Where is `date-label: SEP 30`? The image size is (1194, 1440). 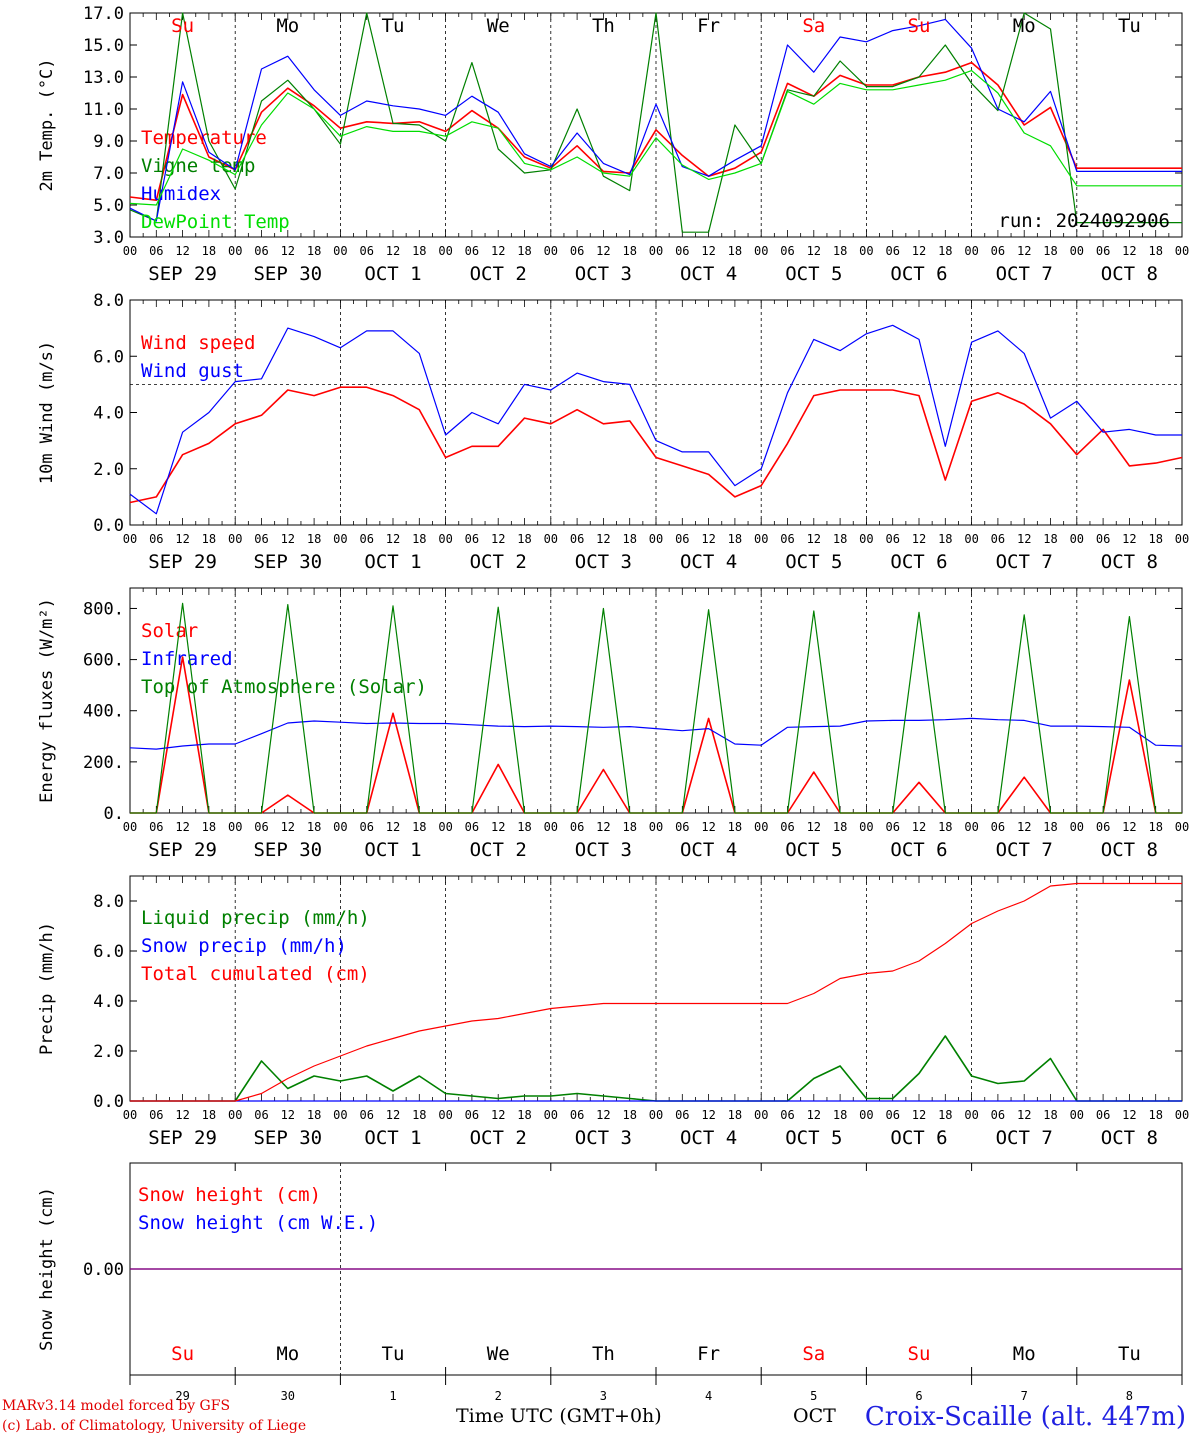 date-label: SEP 30 is located at coordinates (287, 1138).